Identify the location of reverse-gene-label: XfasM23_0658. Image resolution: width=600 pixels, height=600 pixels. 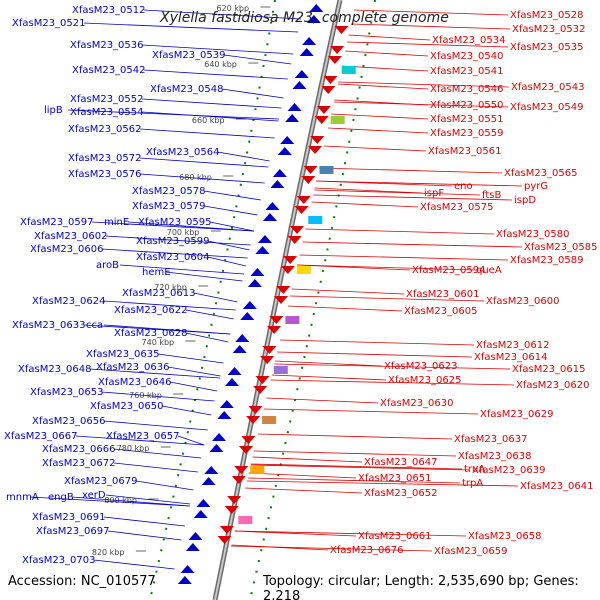
(505, 536).